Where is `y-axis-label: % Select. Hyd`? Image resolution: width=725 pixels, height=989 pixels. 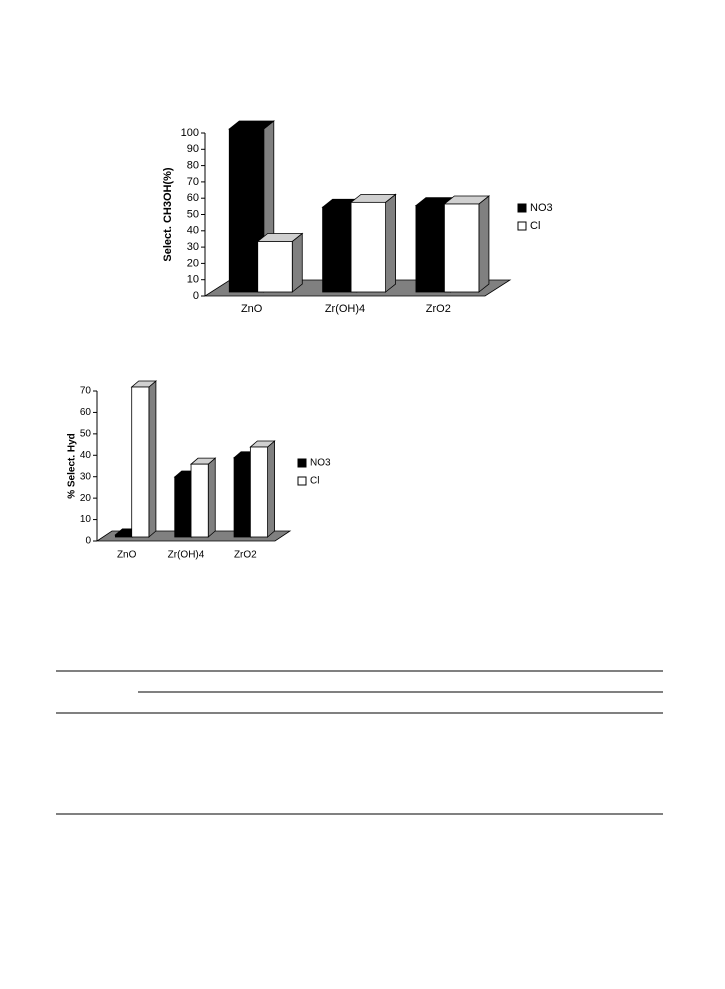
y-axis-label: % Select. Hyd is located at coordinates (72, 466).